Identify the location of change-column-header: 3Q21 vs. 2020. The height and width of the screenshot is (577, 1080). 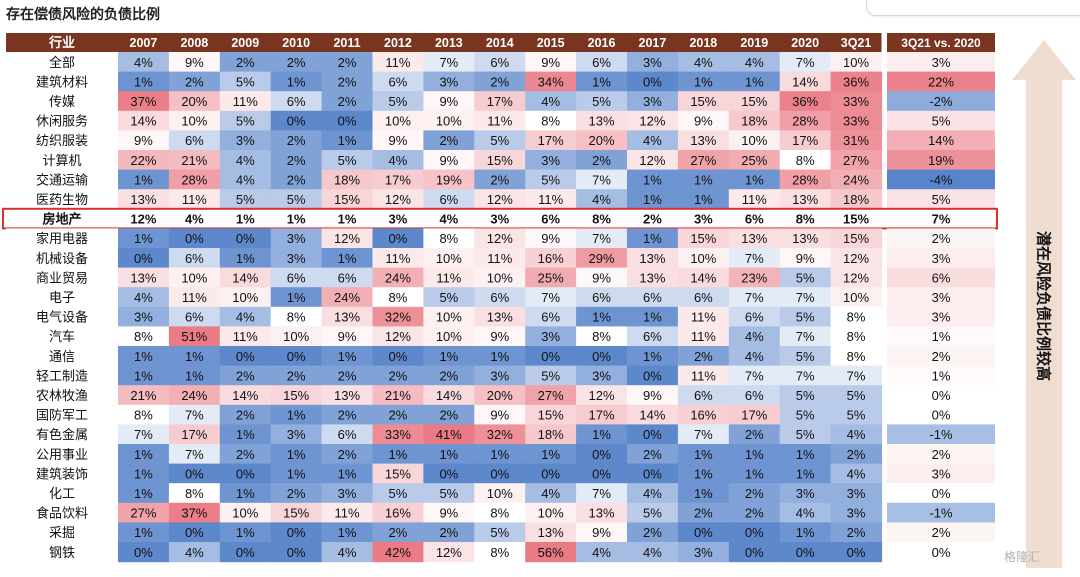
(941, 43).